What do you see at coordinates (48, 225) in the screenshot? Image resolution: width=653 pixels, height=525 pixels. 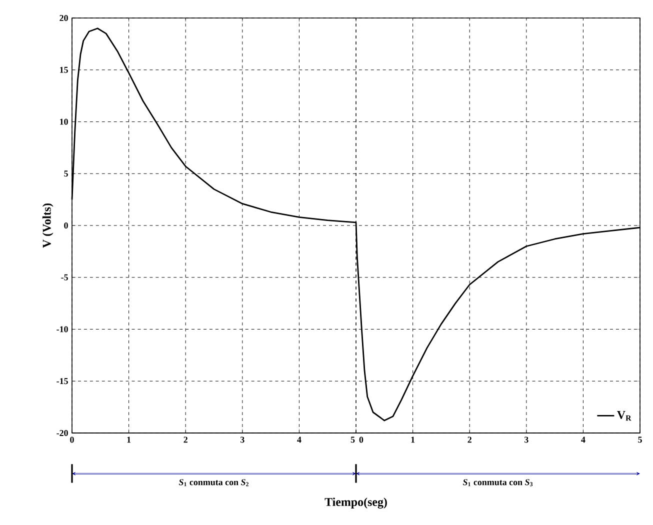 I see `y-axis-title: V (Volts)` at bounding box center [48, 225].